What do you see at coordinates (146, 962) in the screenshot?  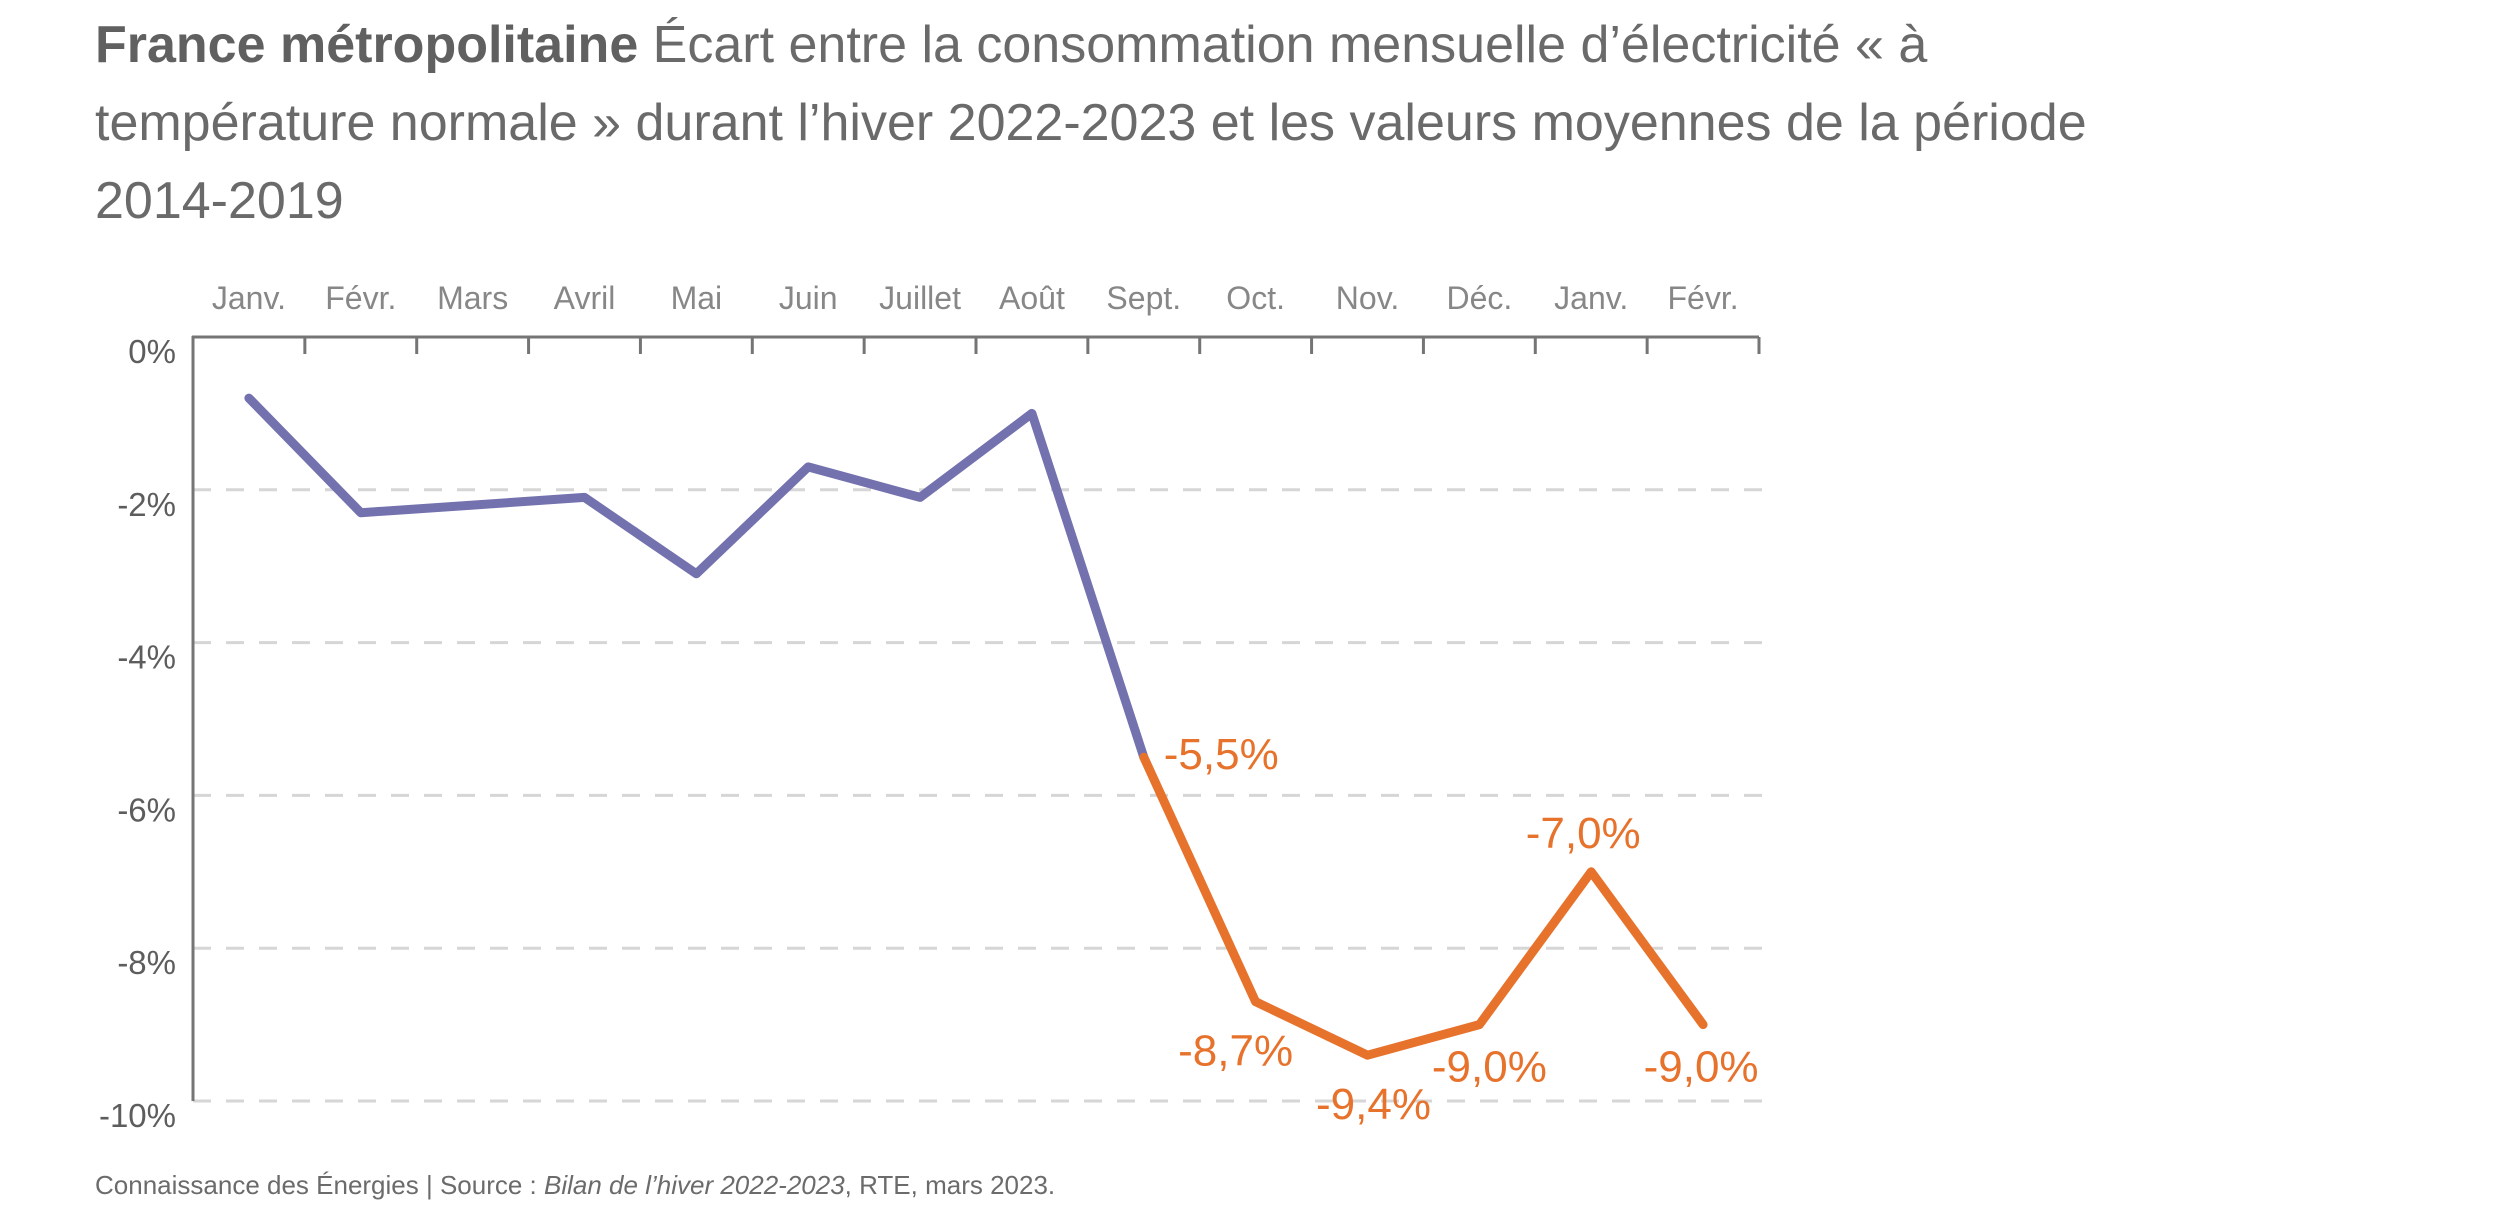 I see `y-axis-label: -8%` at bounding box center [146, 962].